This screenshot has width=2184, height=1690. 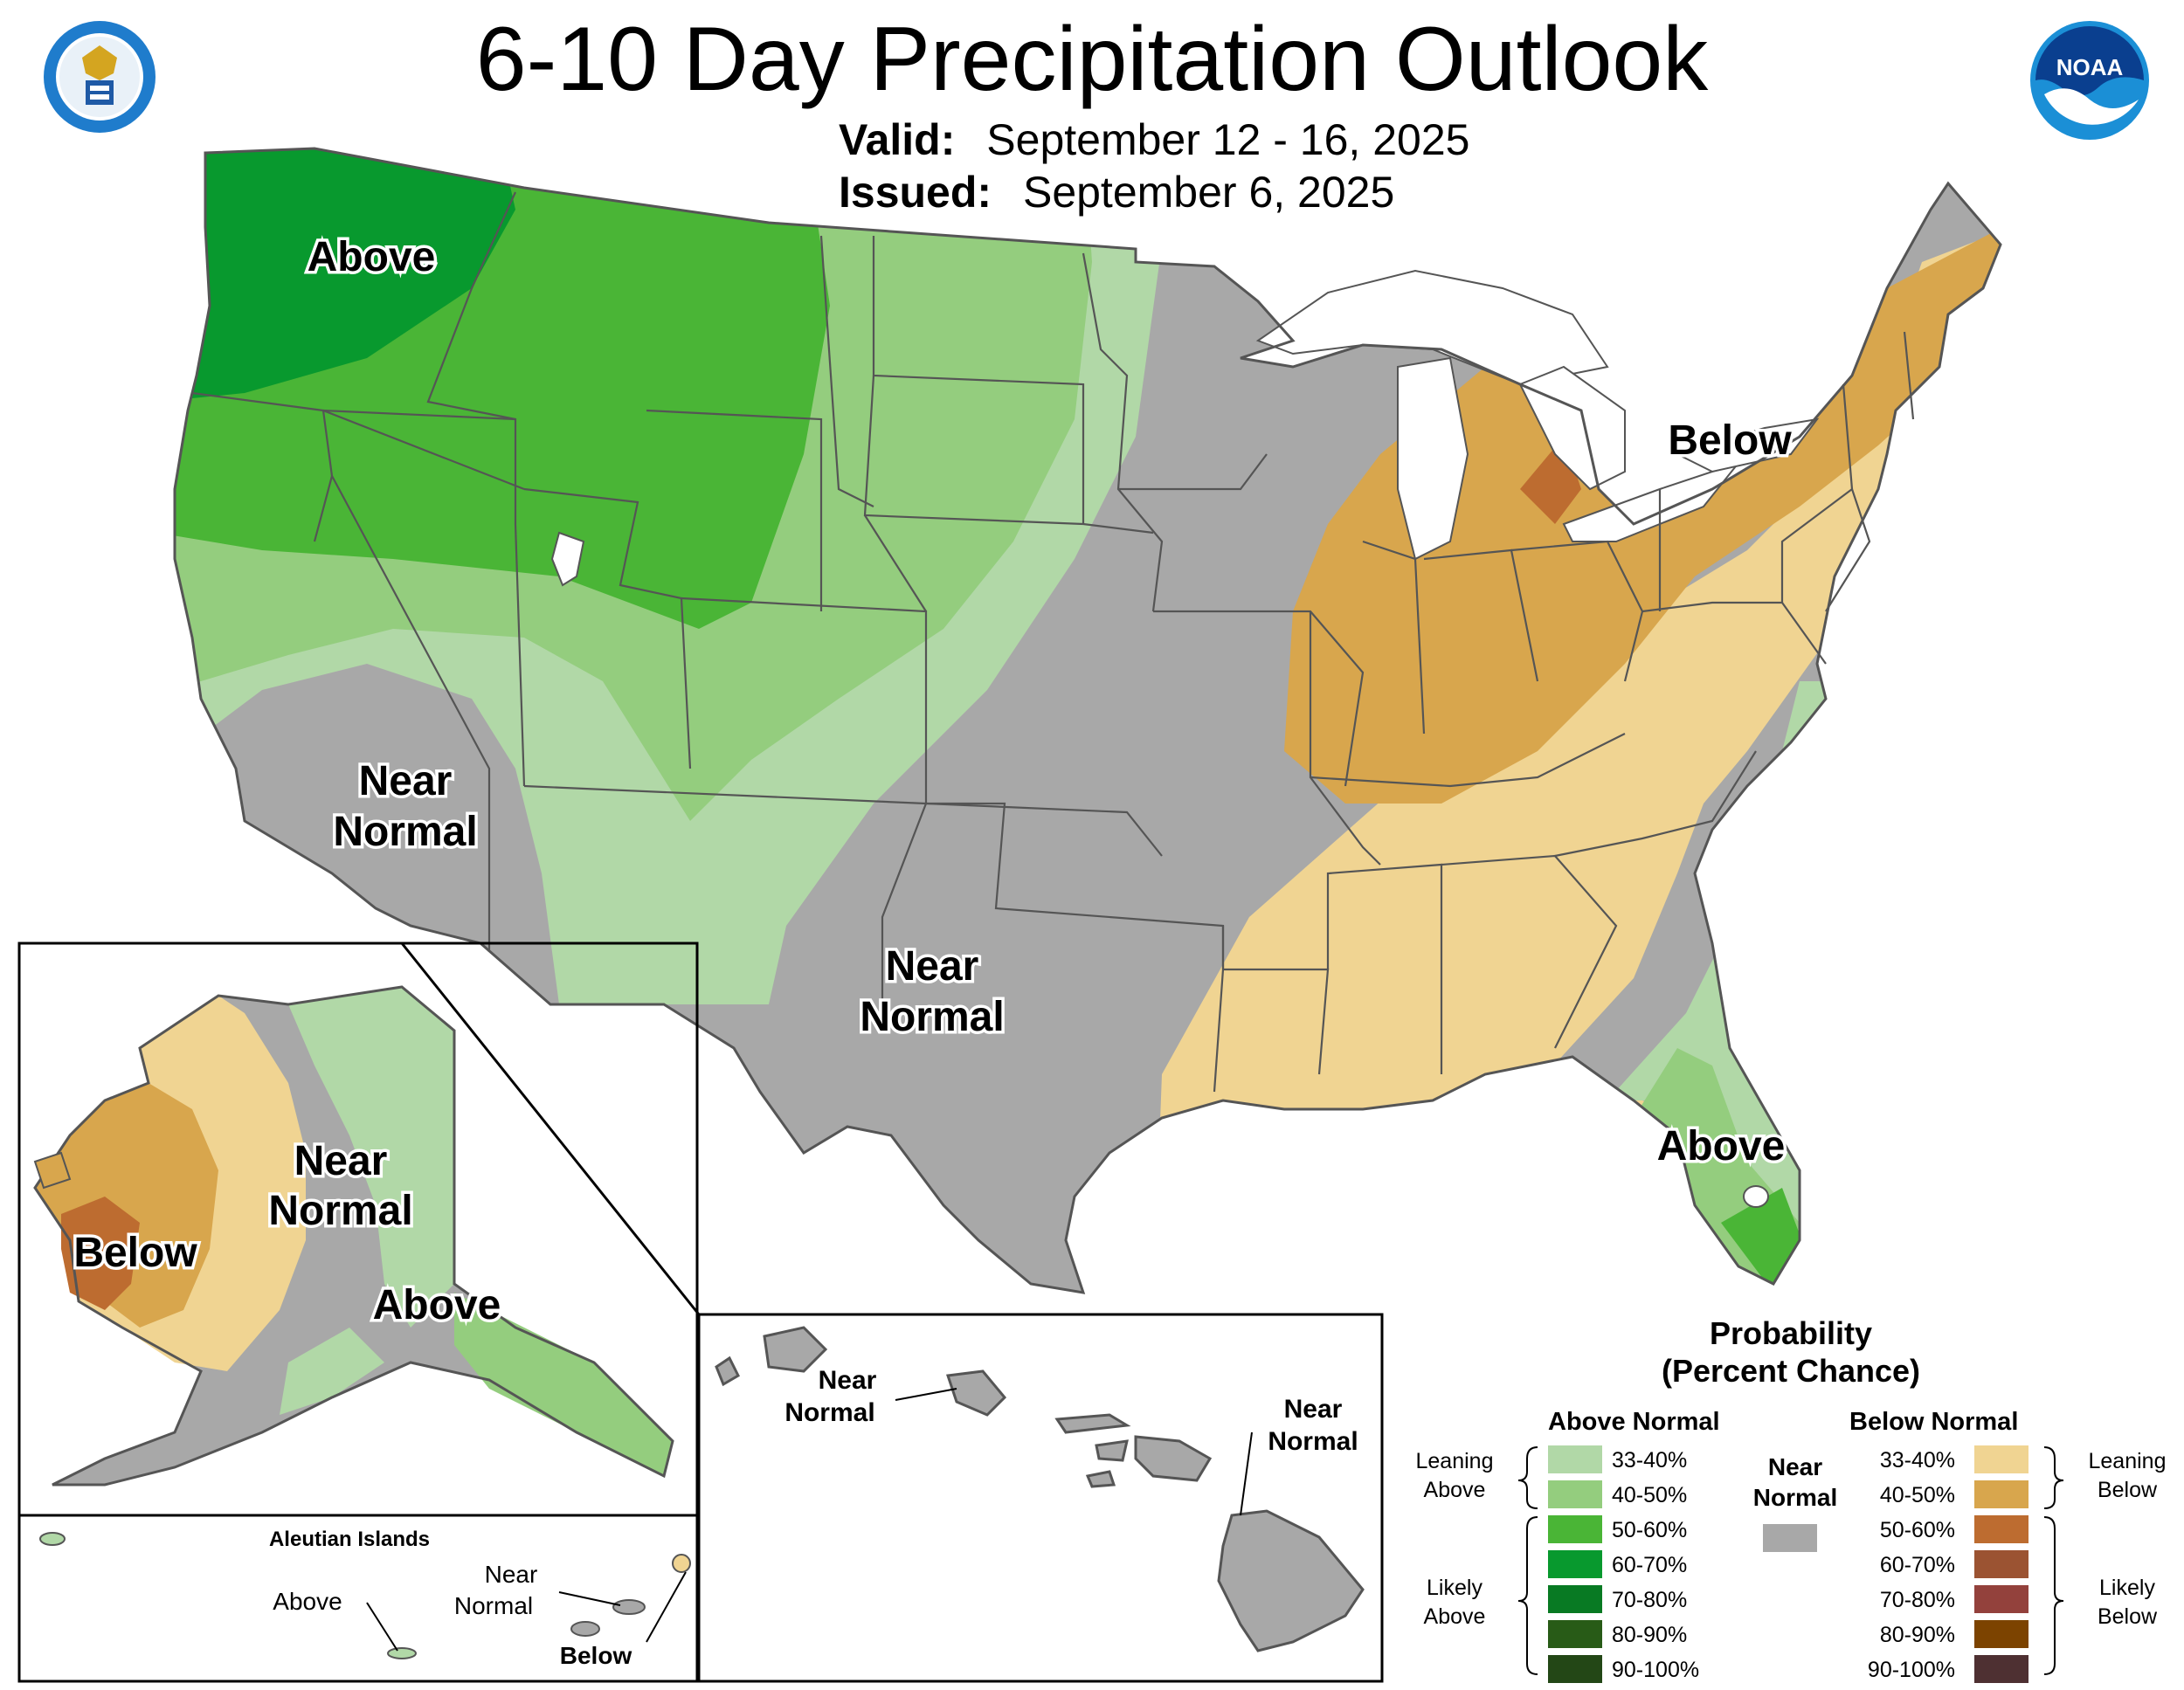 I want to click on legend-leaning-below-1: Leaning, so click(x=2127, y=1461).